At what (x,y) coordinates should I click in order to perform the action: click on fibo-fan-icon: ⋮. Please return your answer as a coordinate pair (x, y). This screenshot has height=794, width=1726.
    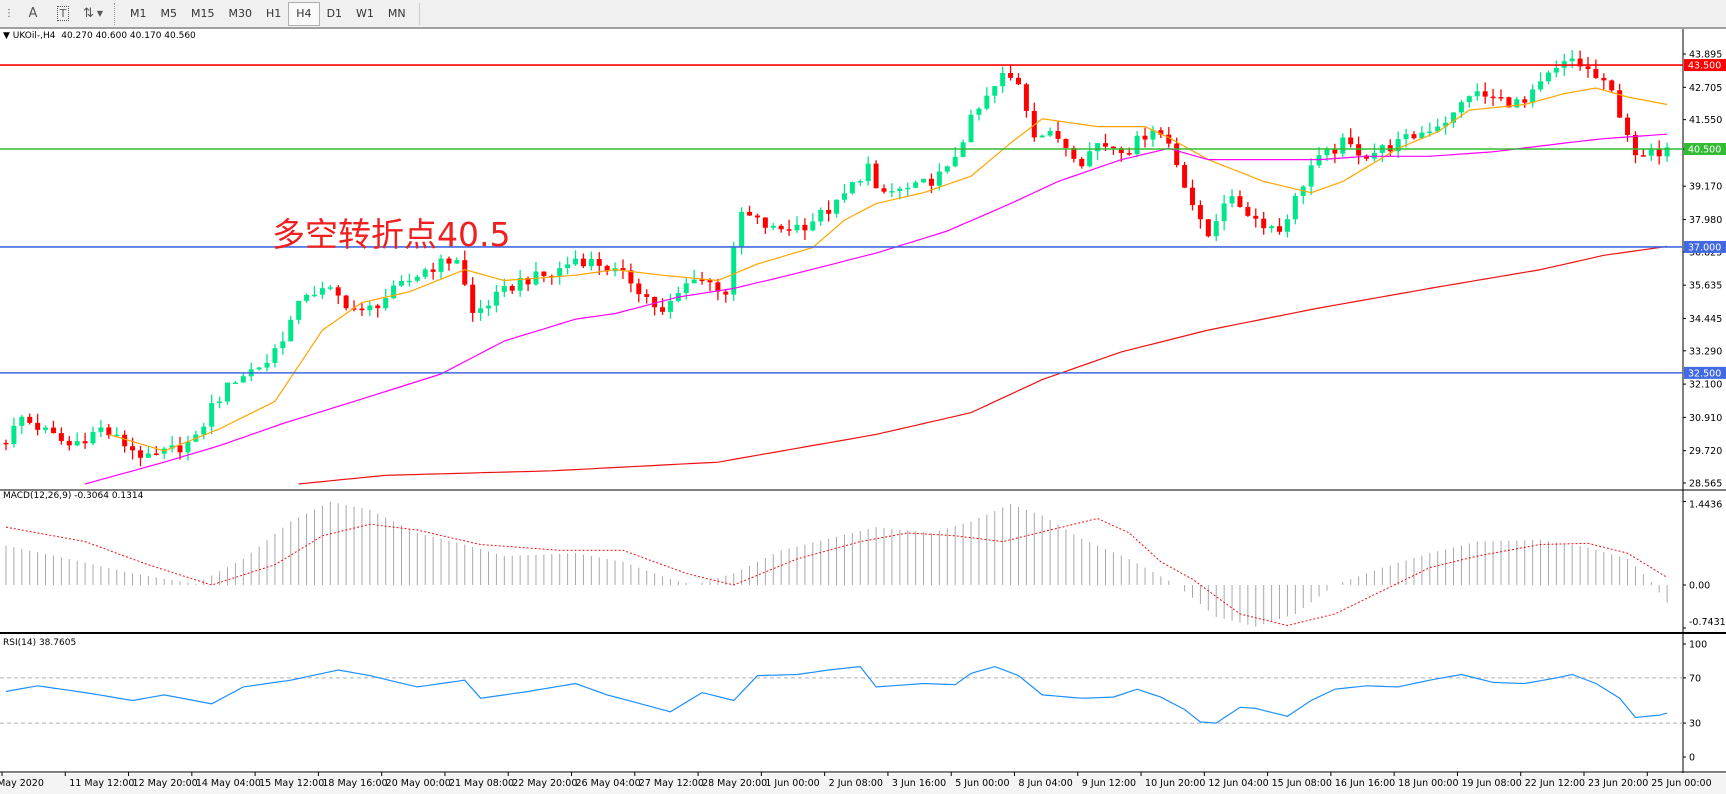
    Looking at the image, I should click on (9, 13).